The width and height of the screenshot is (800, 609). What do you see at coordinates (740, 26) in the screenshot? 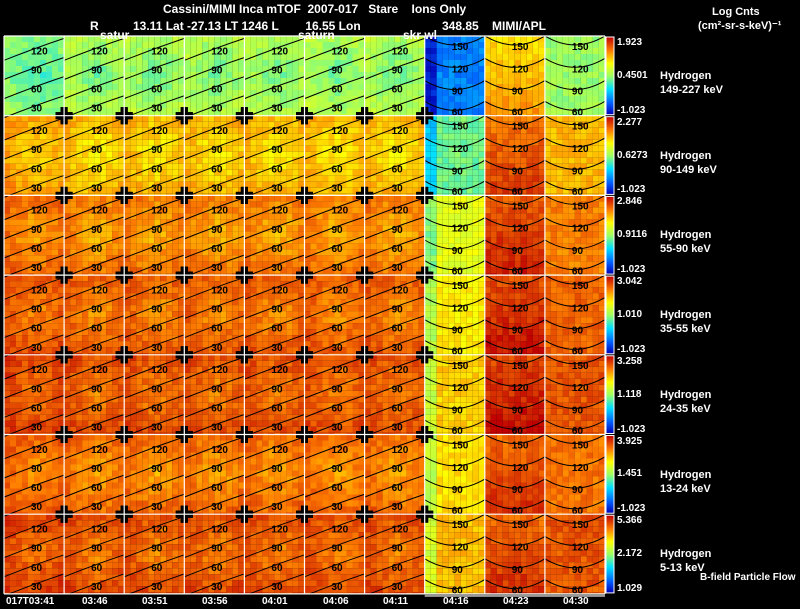
I see `units-line2: (cm²-sr-s-keV)⁻¹` at bounding box center [740, 26].